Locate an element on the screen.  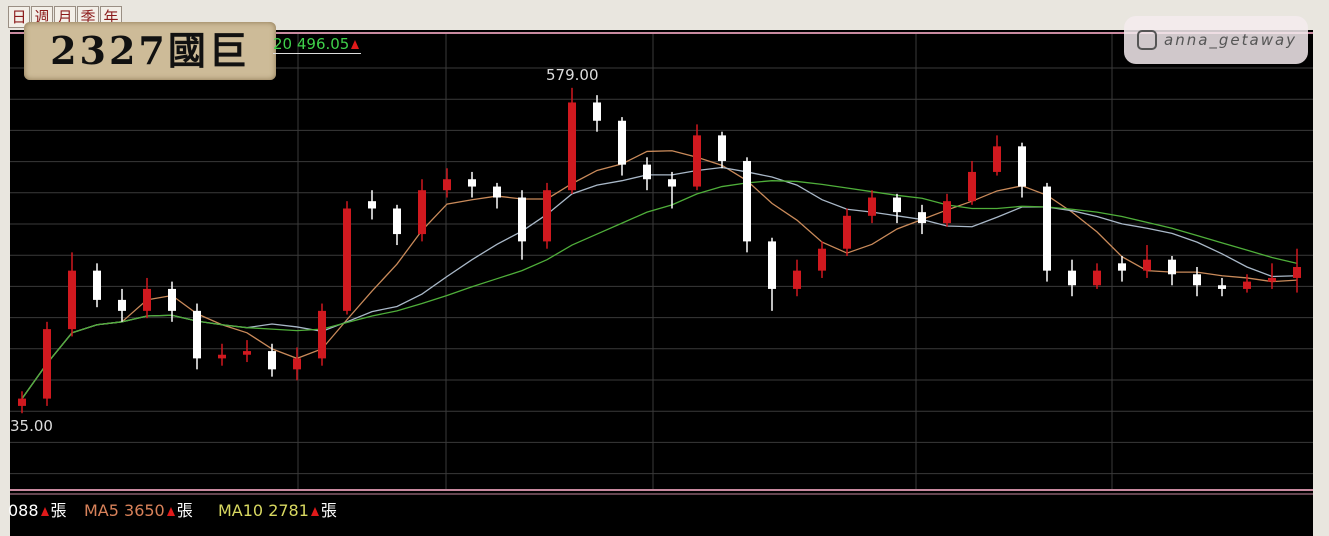
watermark: anna_getaway is located at coordinates (1216, 40).